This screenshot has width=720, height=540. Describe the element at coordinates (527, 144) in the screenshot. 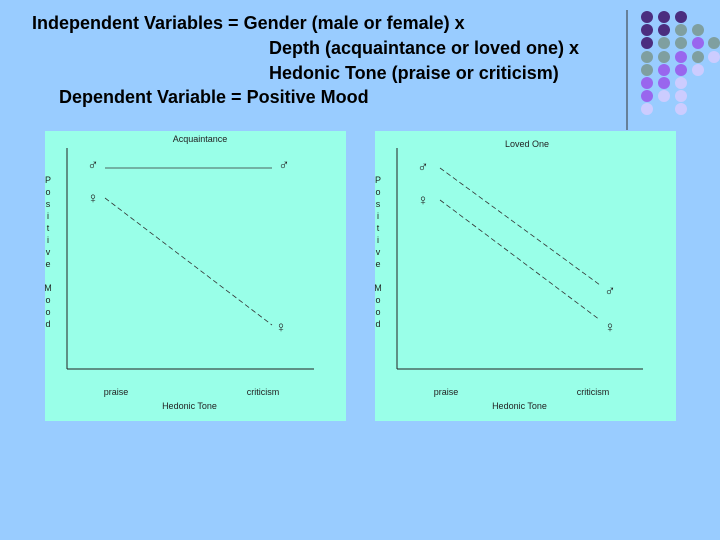

I see `panel-title: Loved One` at that location.